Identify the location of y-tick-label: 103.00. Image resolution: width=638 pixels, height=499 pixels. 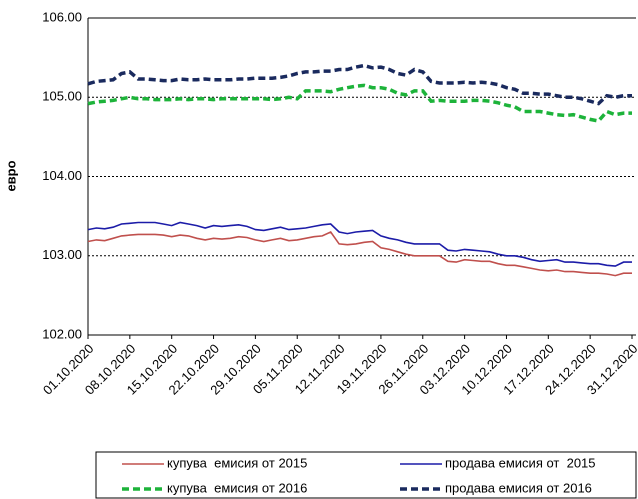
(62, 254).